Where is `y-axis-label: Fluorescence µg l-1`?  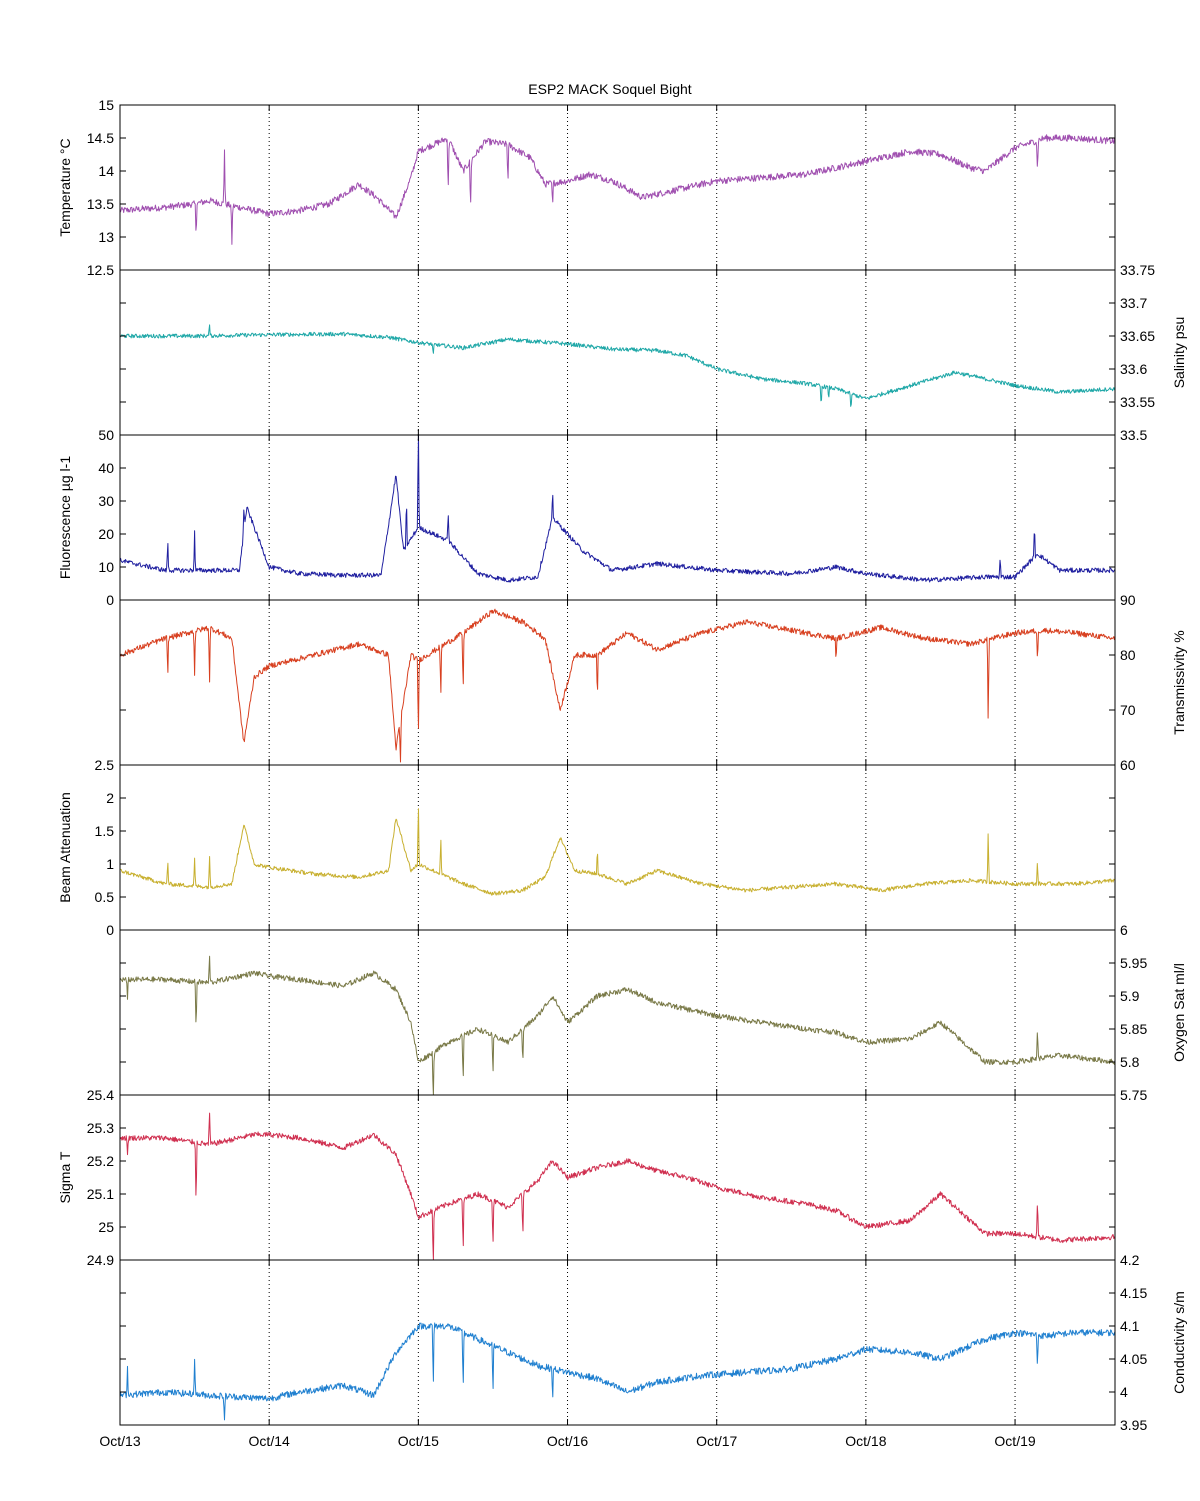
y-axis-label: Fluorescence µg l-1 is located at coordinates (65, 517).